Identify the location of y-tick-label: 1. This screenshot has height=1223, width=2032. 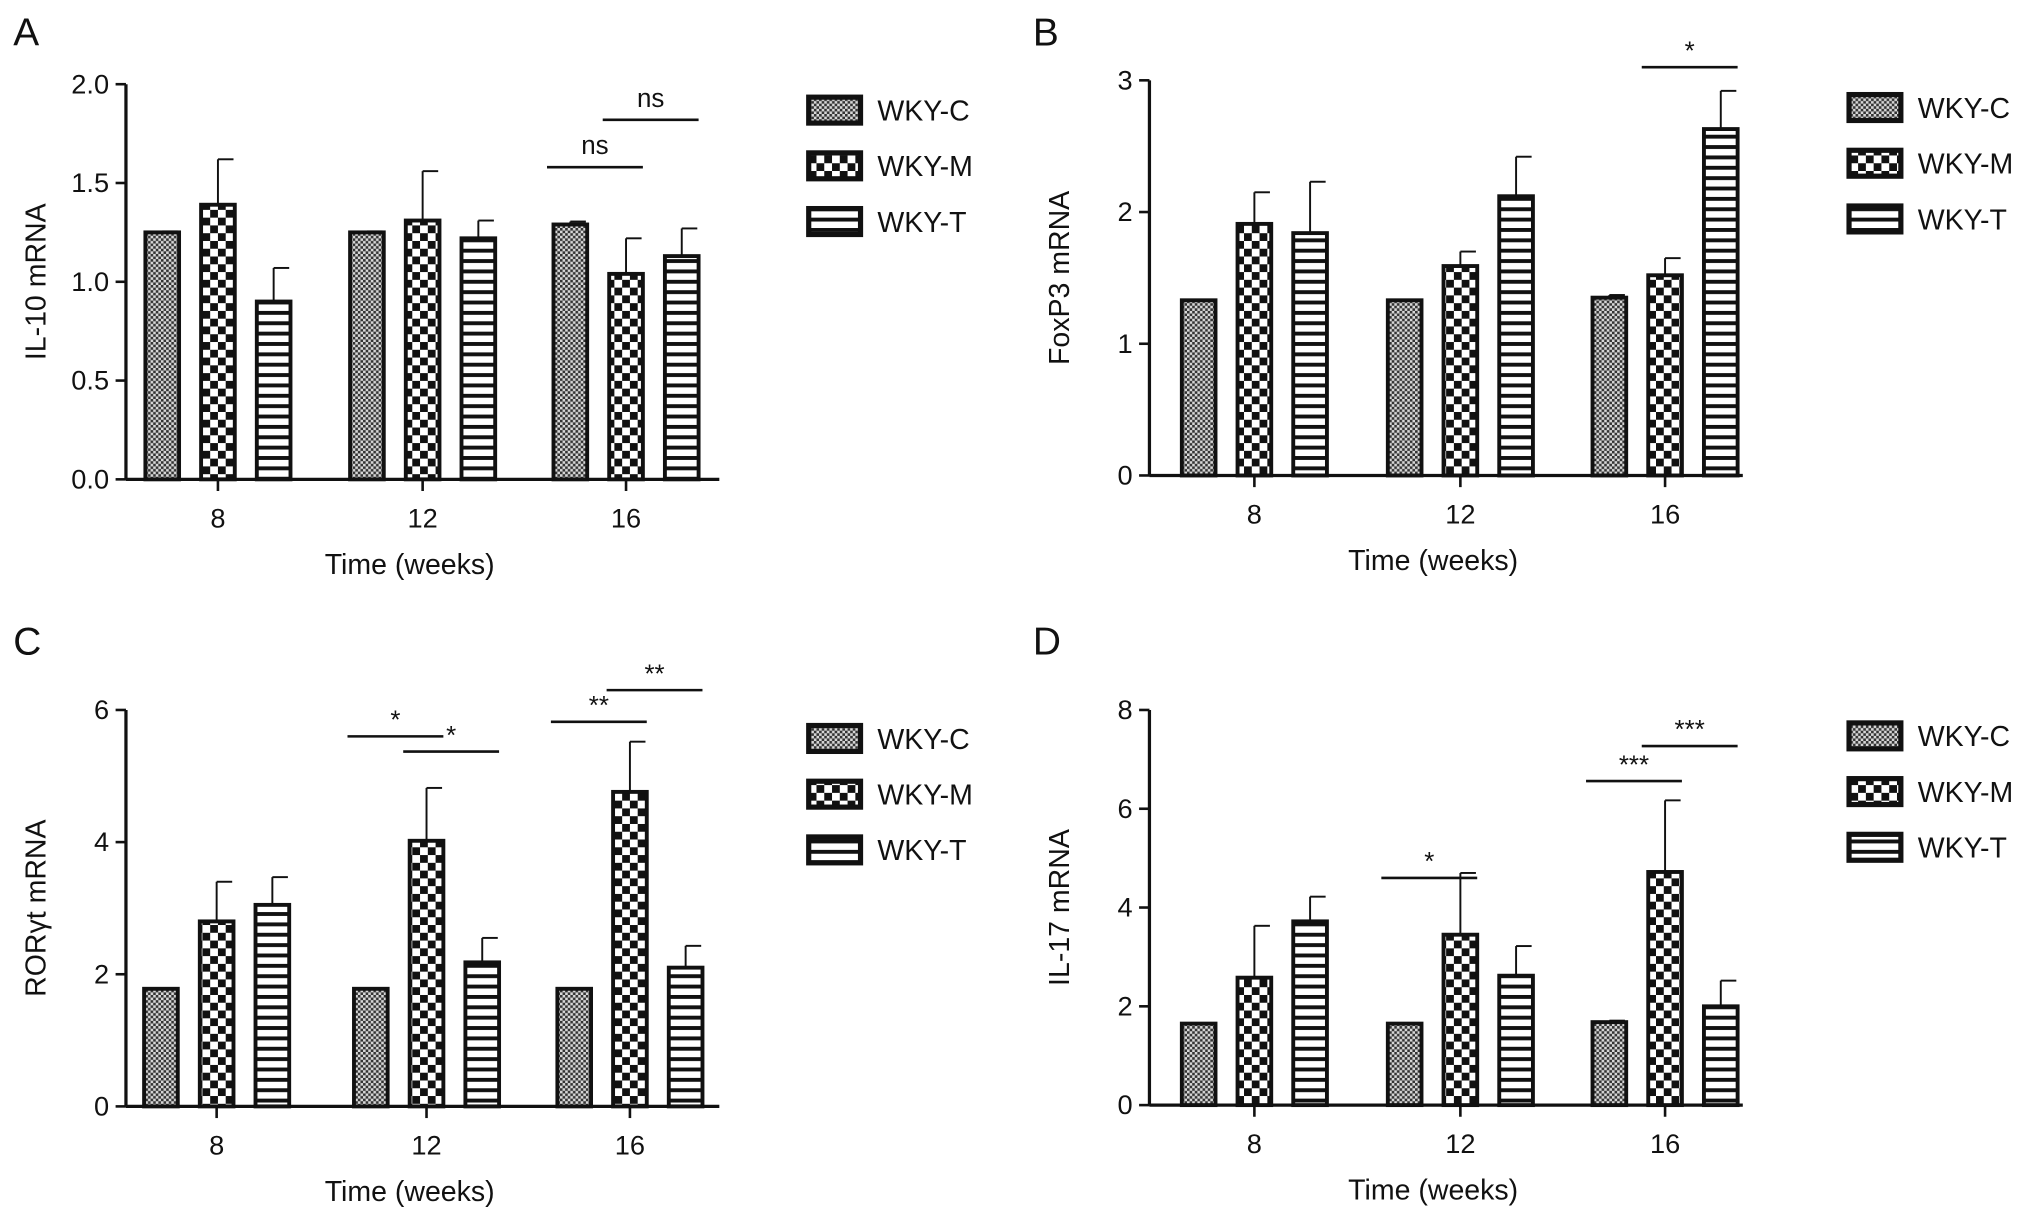
(1124, 343).